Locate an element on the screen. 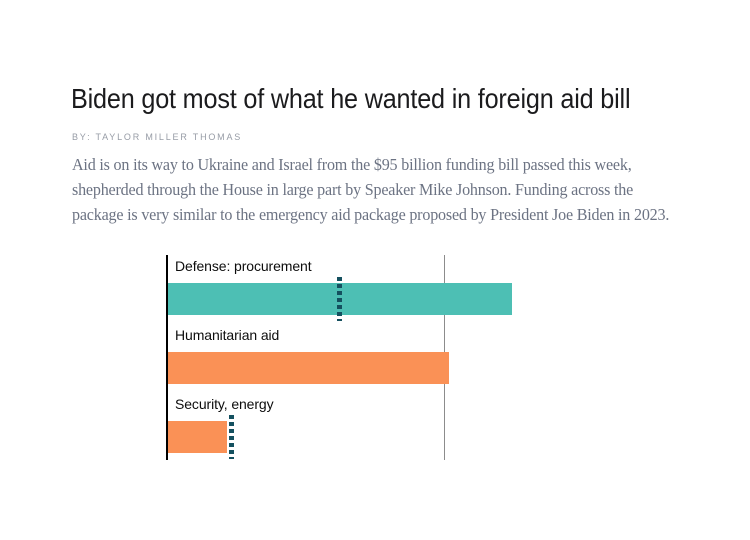 The height and width of the screenshot is (540, 750). byline: BY: TAYLOR MILLER THOMAS is located at coordinates (157, 137).